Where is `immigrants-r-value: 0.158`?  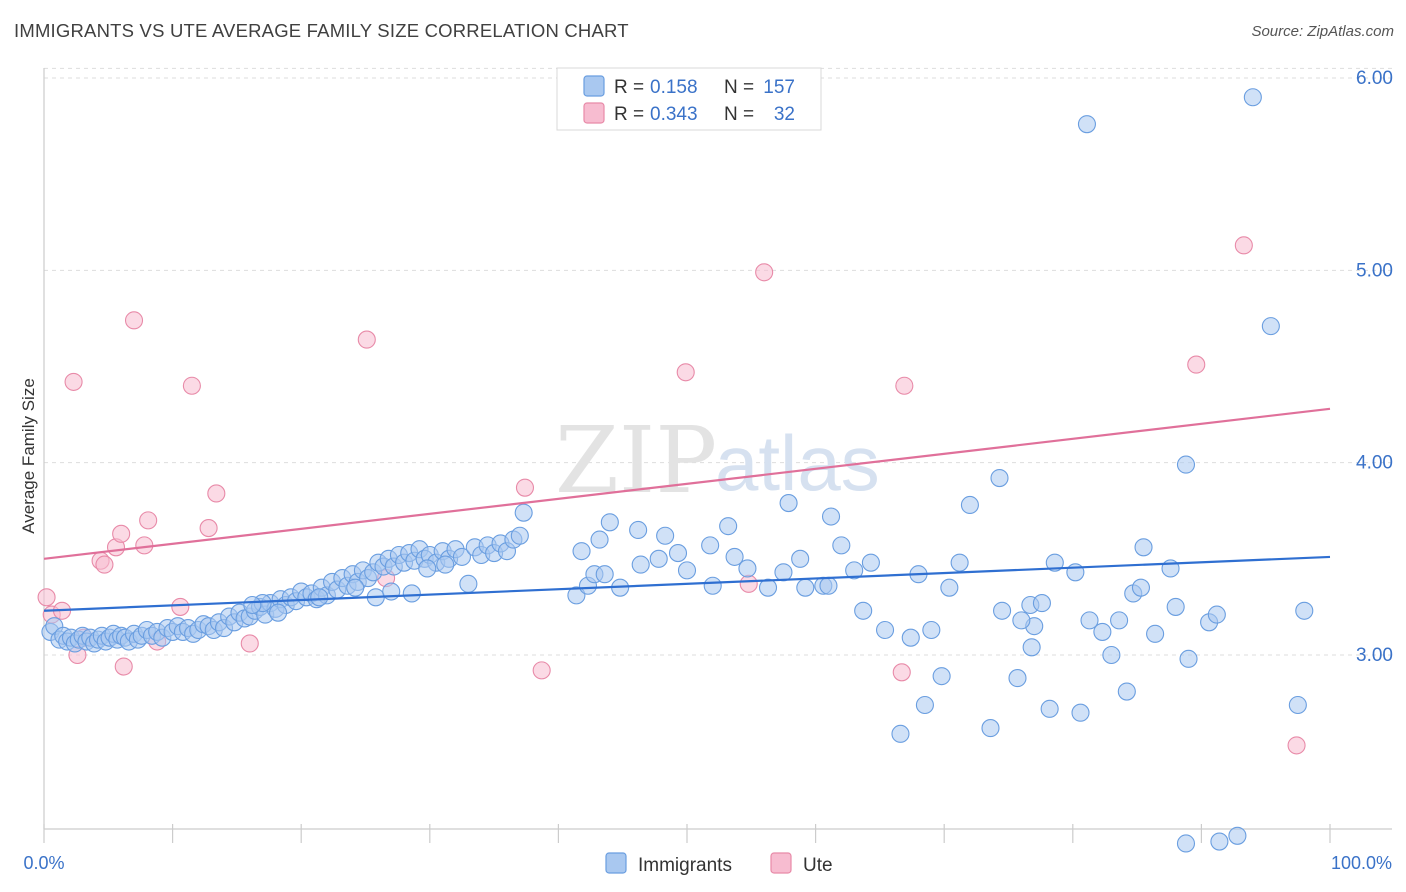
immigrants-r-value: 0.158 is located at coordinates (674, 87).